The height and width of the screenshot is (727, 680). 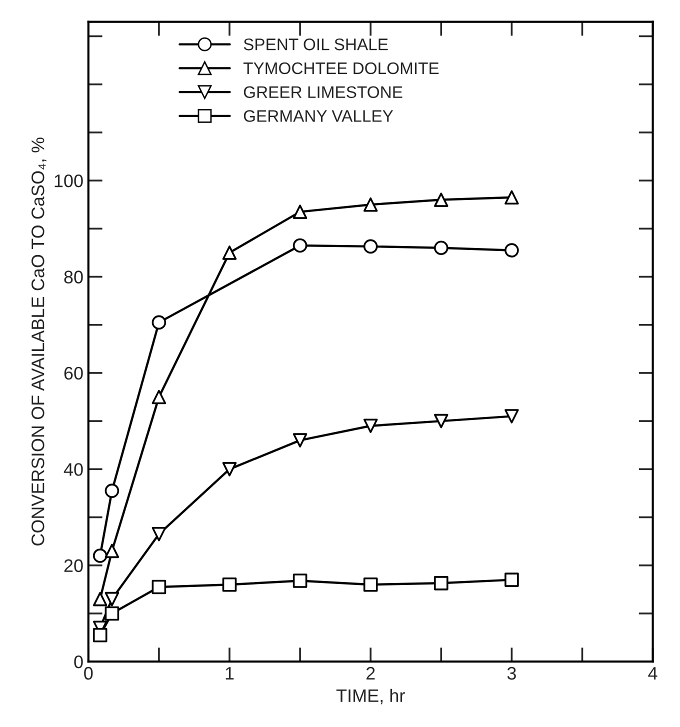 I want to click on x-tick-label: 3, so click(x=511, y=673).